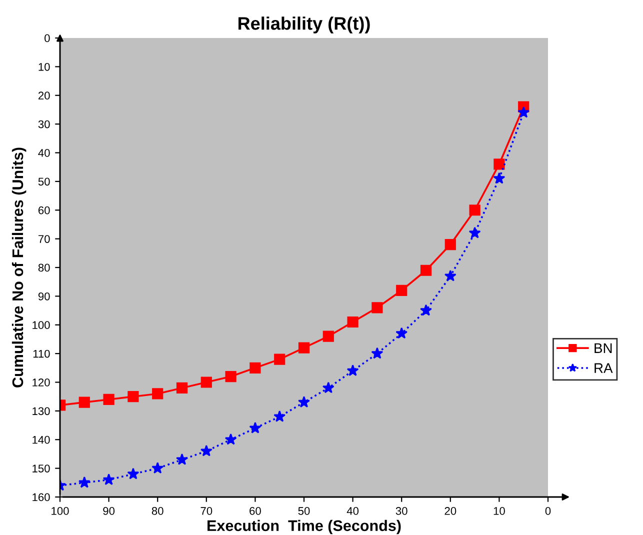 This screenshot has width=643, height=535. What do you see at coordinates (304, 527) in the screenshot?
I see `x-axis-title: Execution Time (Seconds)` at bounding box center [304, 527].